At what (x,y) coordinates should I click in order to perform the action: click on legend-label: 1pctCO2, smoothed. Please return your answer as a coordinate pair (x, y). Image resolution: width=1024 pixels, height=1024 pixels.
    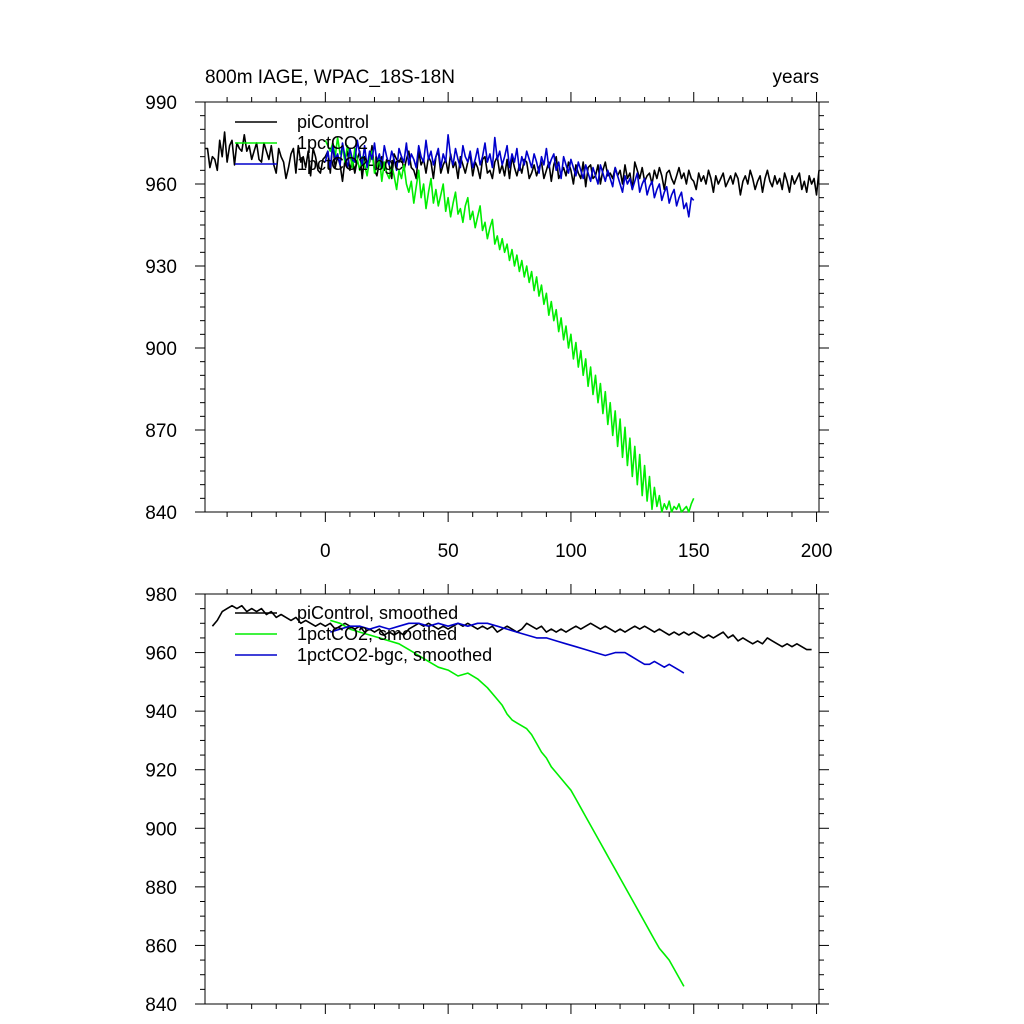
    Looking at the image, I should click on (377, 634).